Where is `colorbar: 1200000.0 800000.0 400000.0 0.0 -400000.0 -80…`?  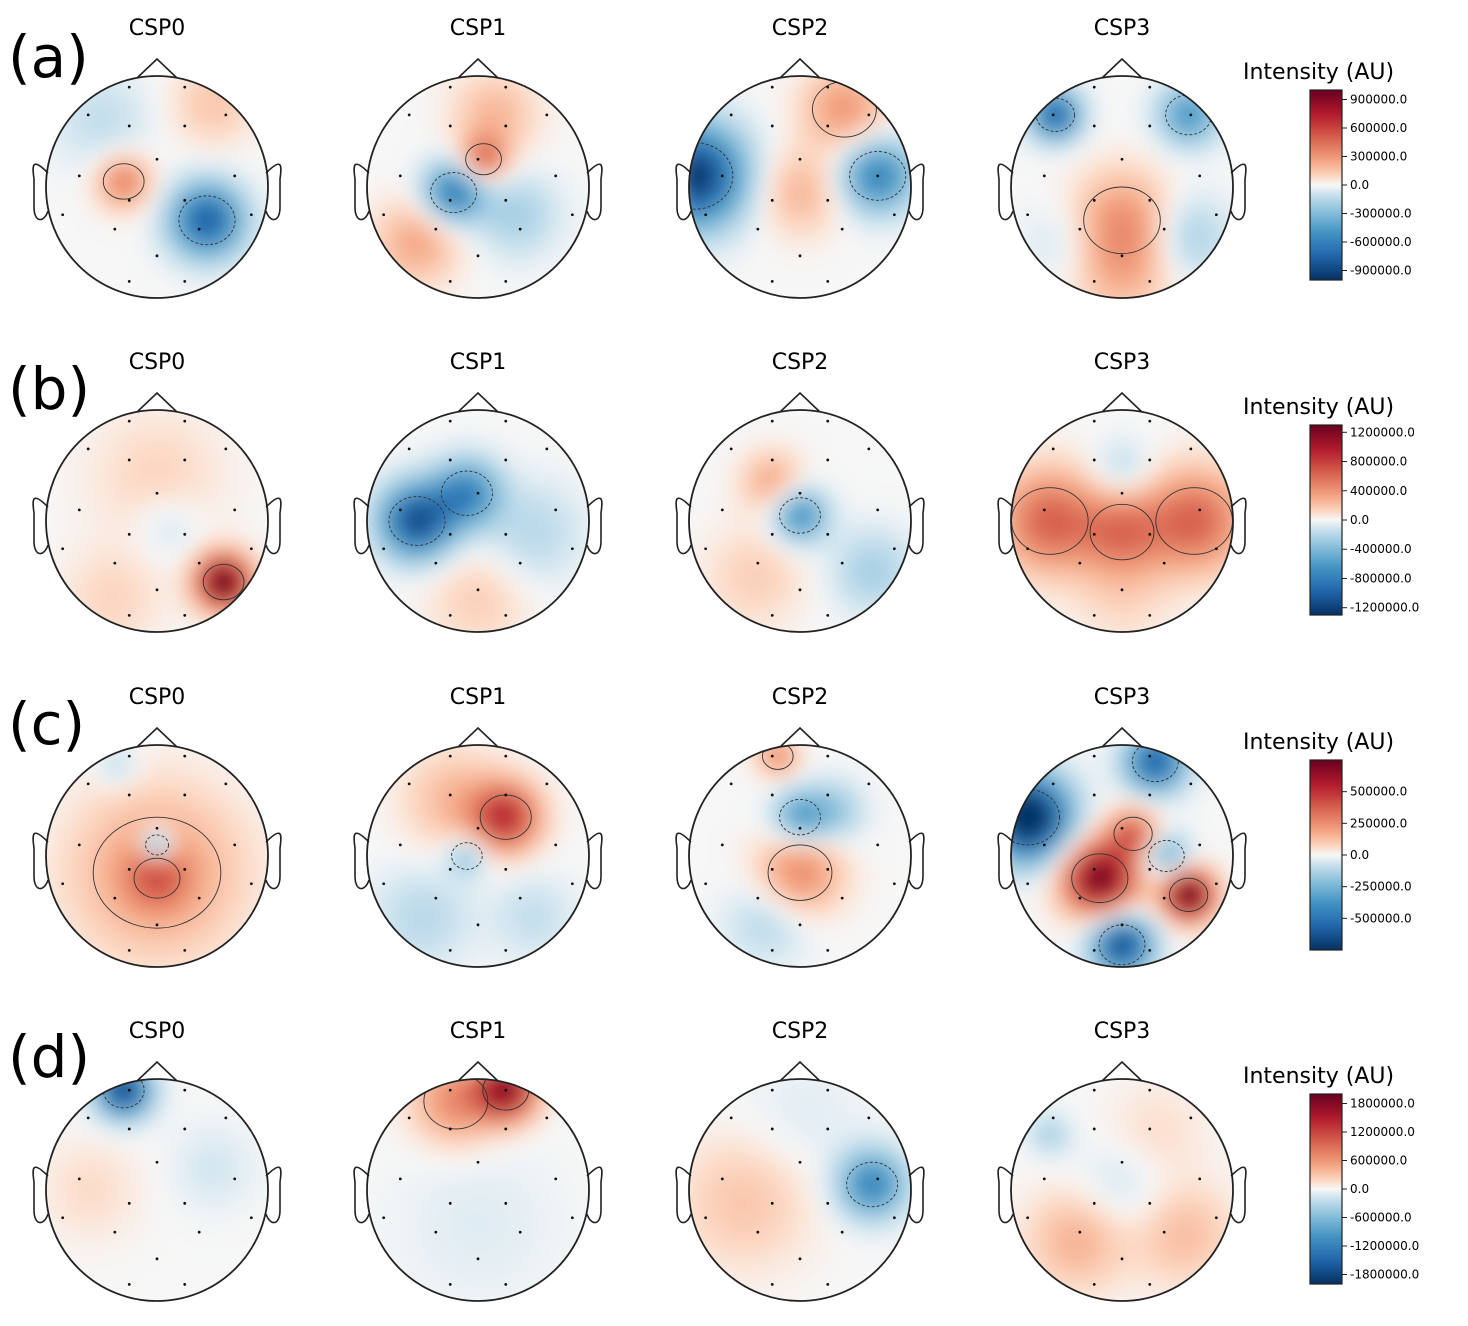 colorbar: 1200000.0 800000.0 400000.0 0.0 -400000.0 -80… is located at coordinates (1364, 520).